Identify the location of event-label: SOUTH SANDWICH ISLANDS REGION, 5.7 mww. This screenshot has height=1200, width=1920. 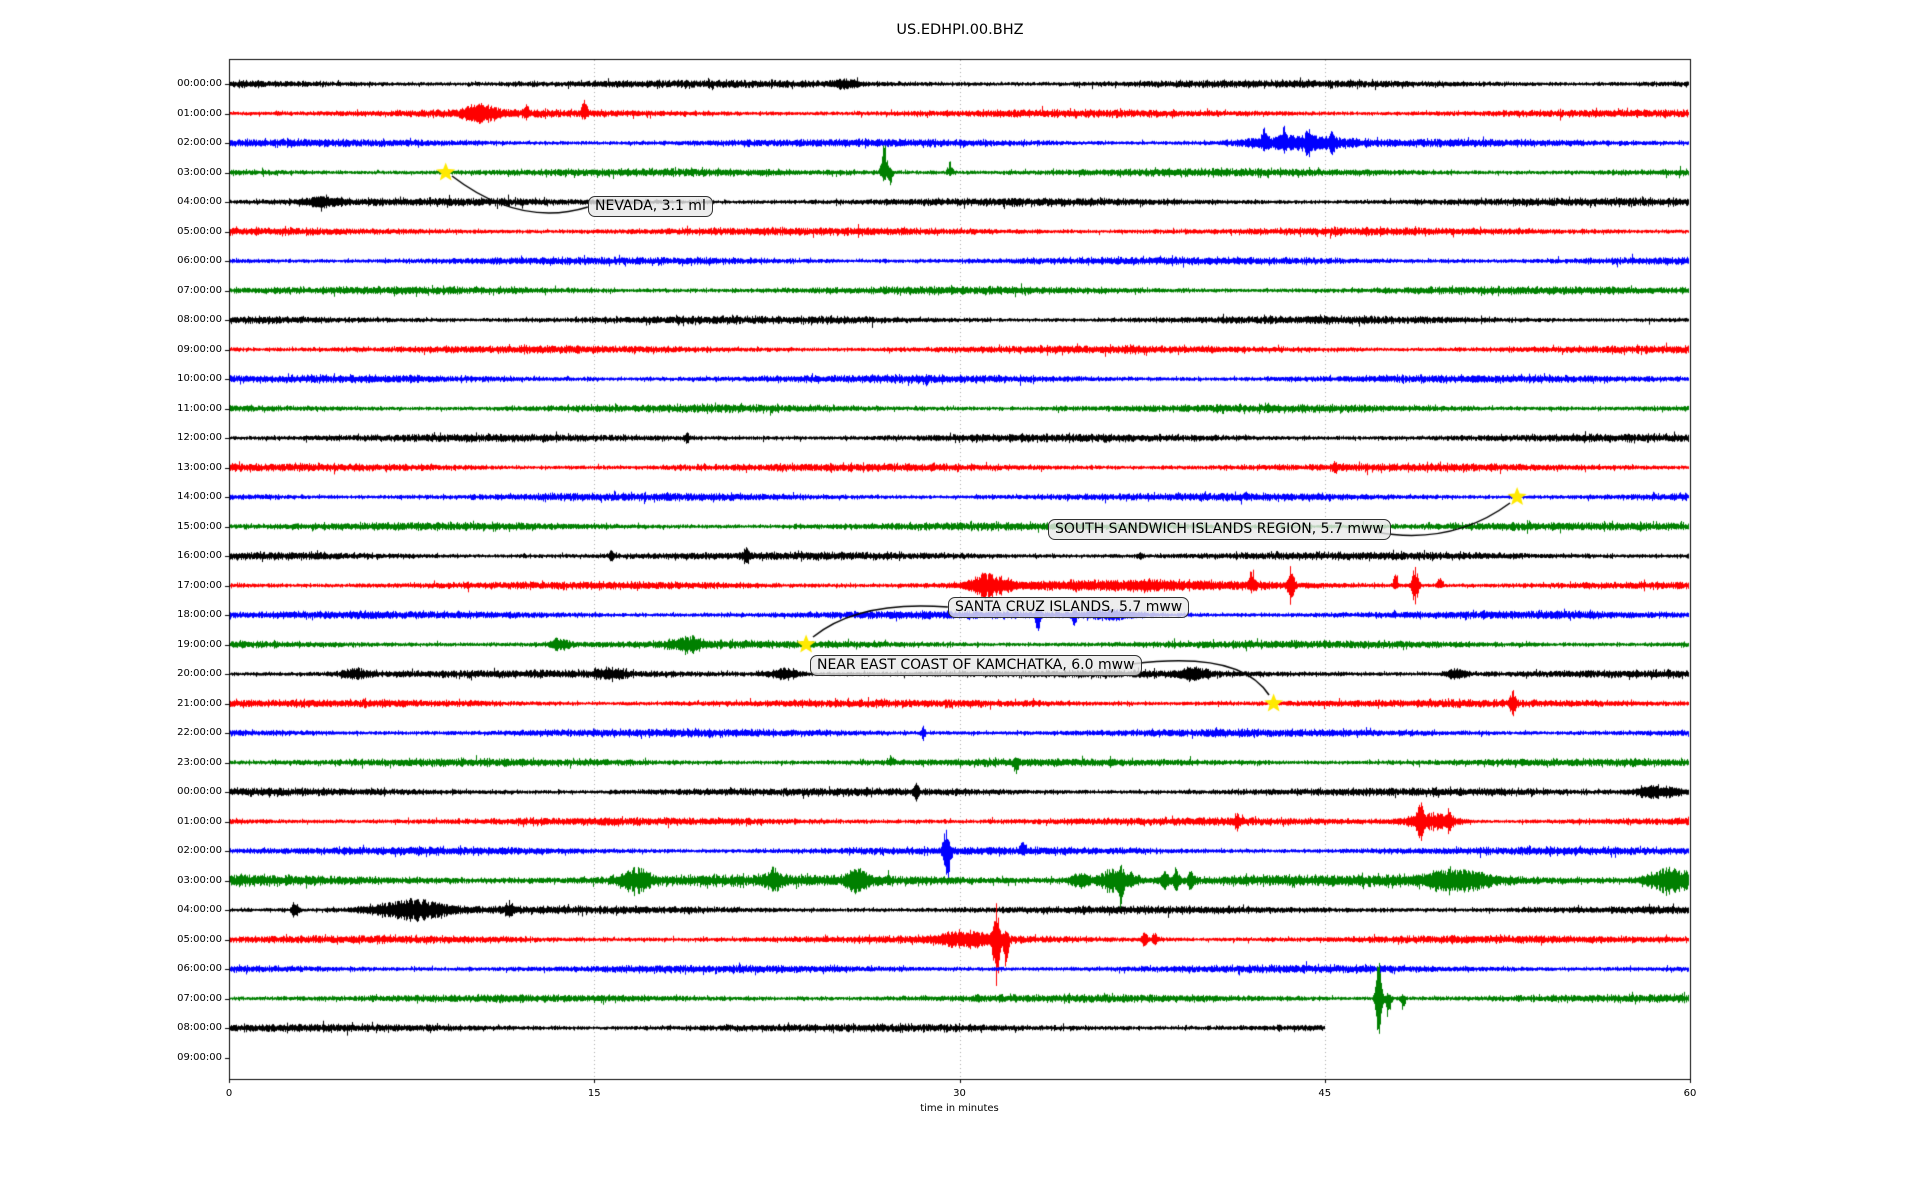
(1219, 529).